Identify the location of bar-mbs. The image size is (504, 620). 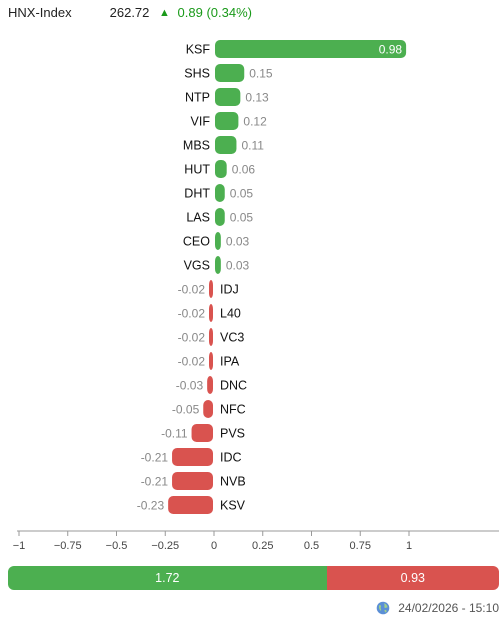
(226, 145).